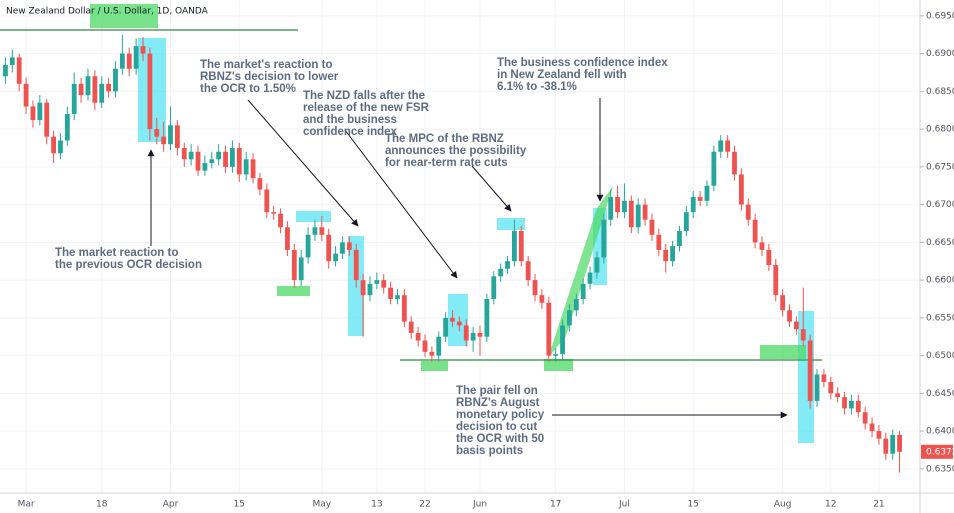 The height and width of the screenshot is (513, 954). Describe the element at coordinates (489, 451) in the screenshot. I see `annotation-line: basis points` at that location.